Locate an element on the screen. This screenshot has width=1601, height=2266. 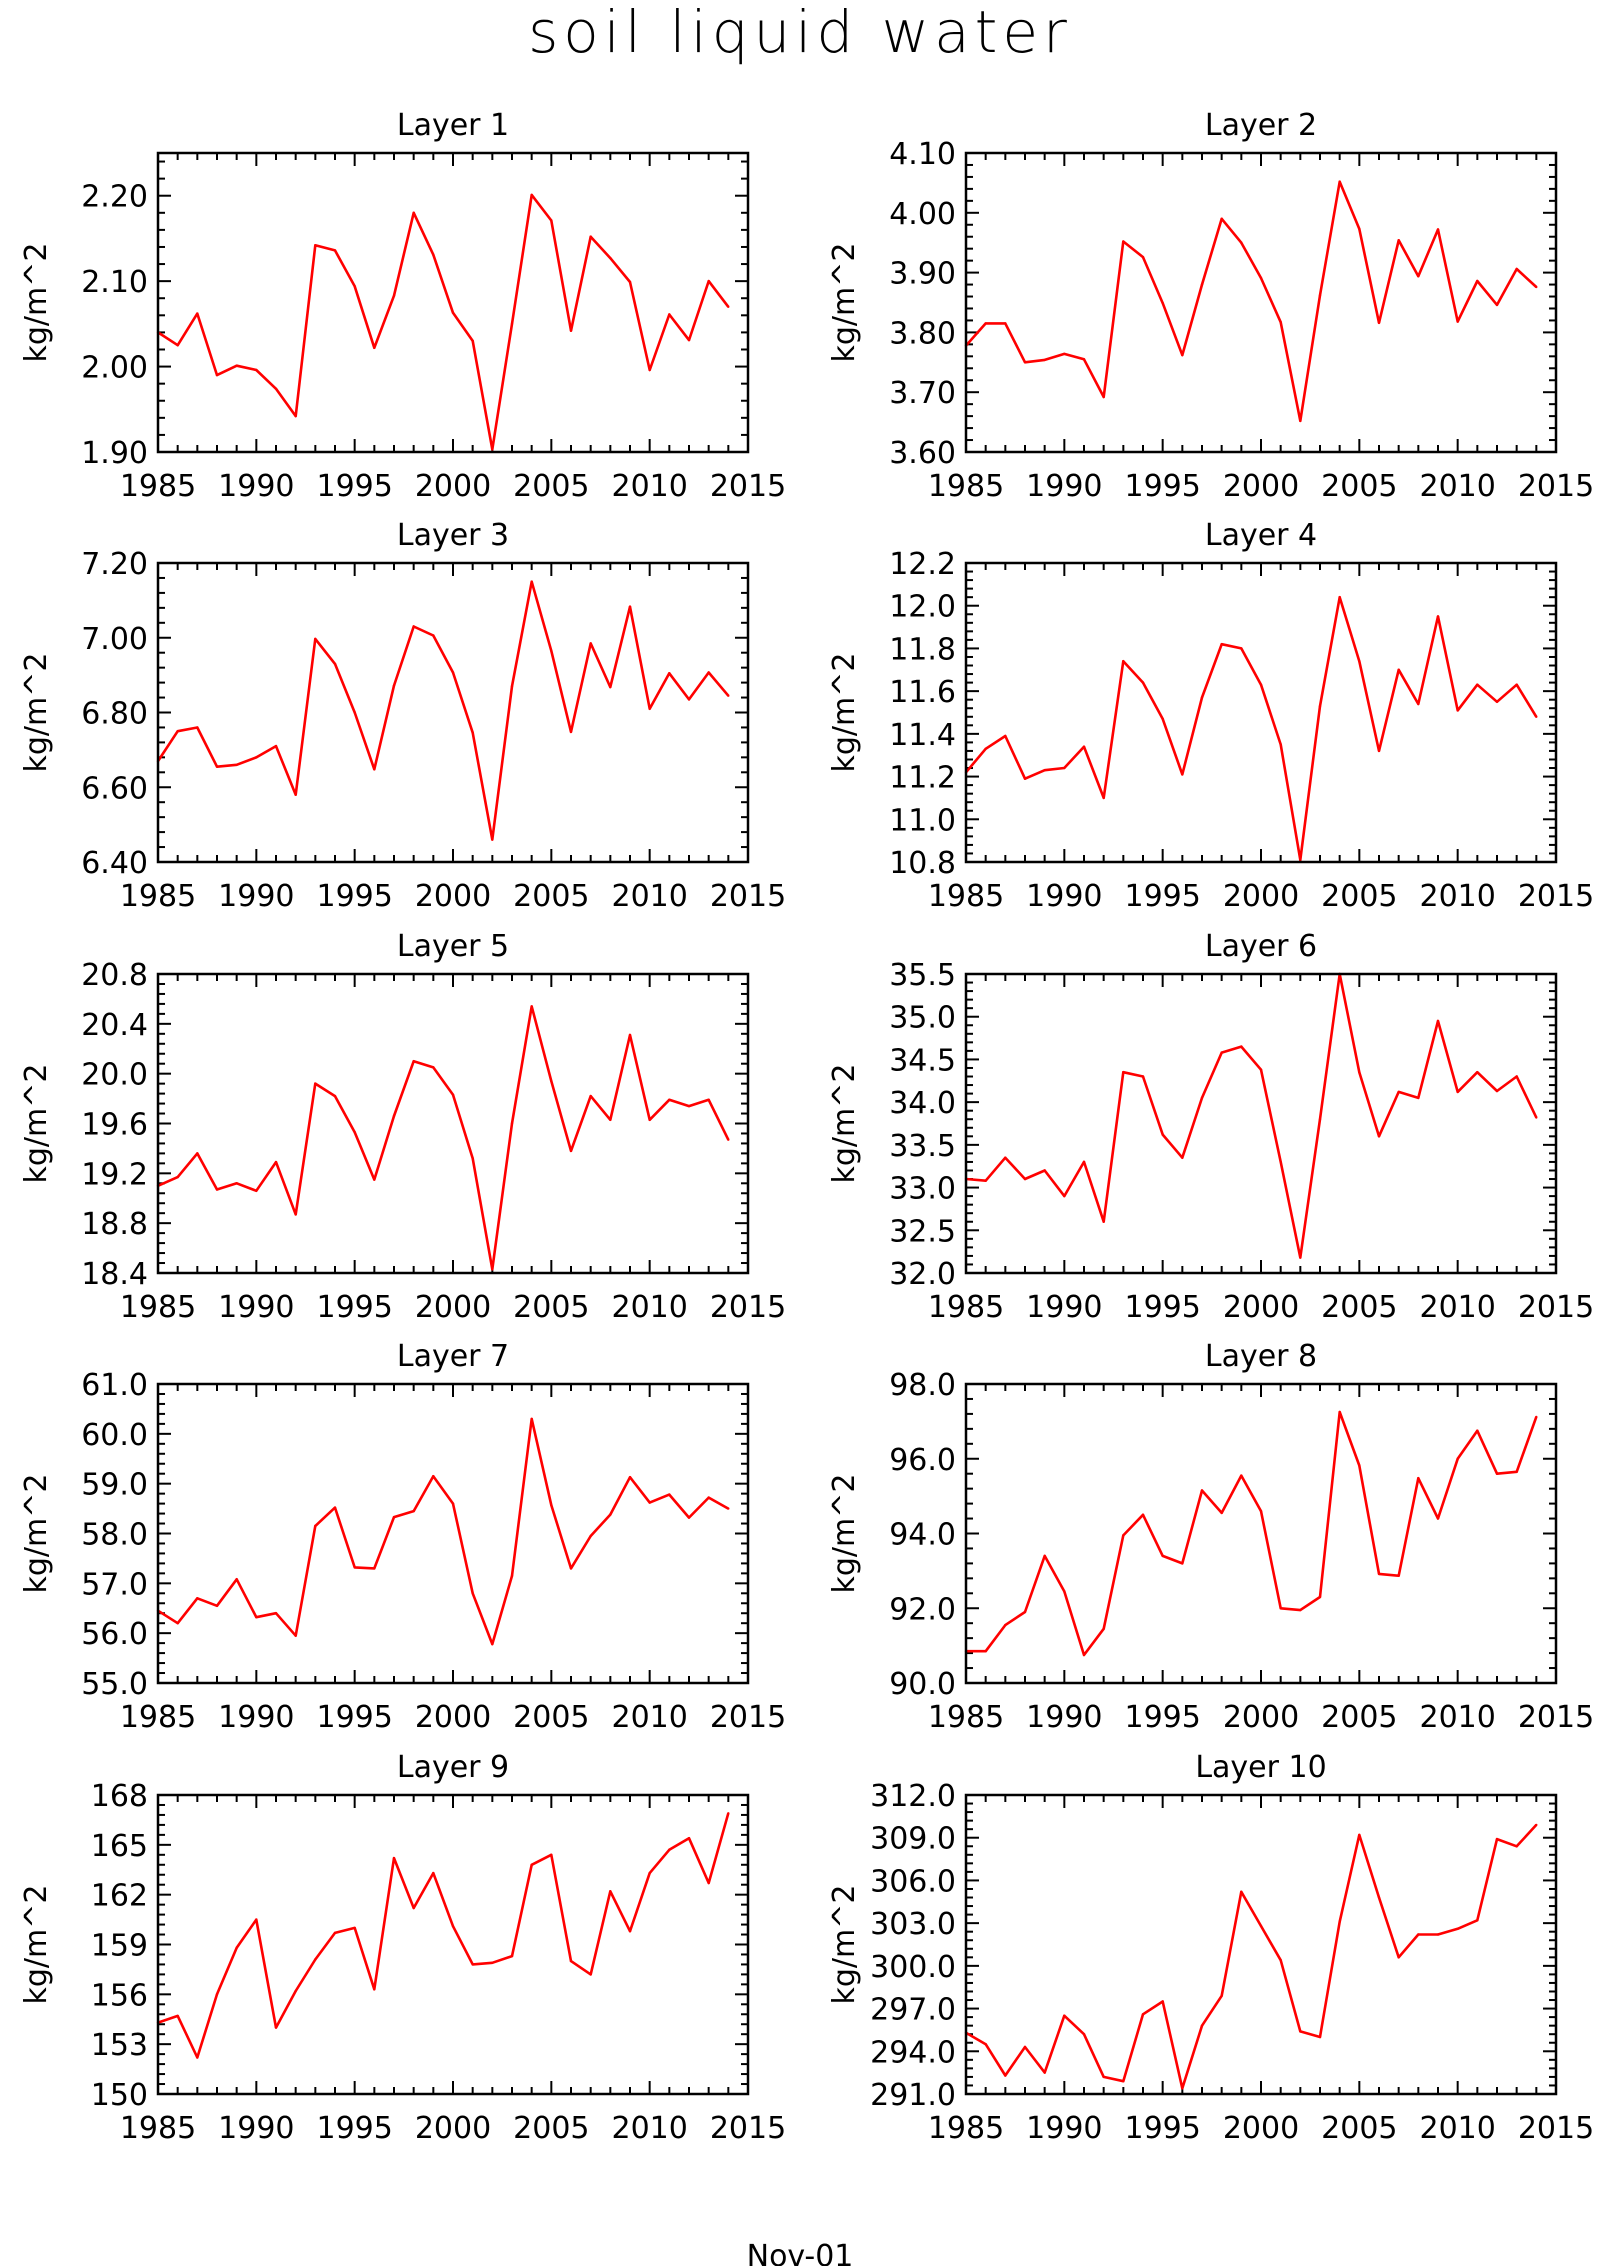
y-tick-label: 18.4 is located at coordinates (114, 1274).